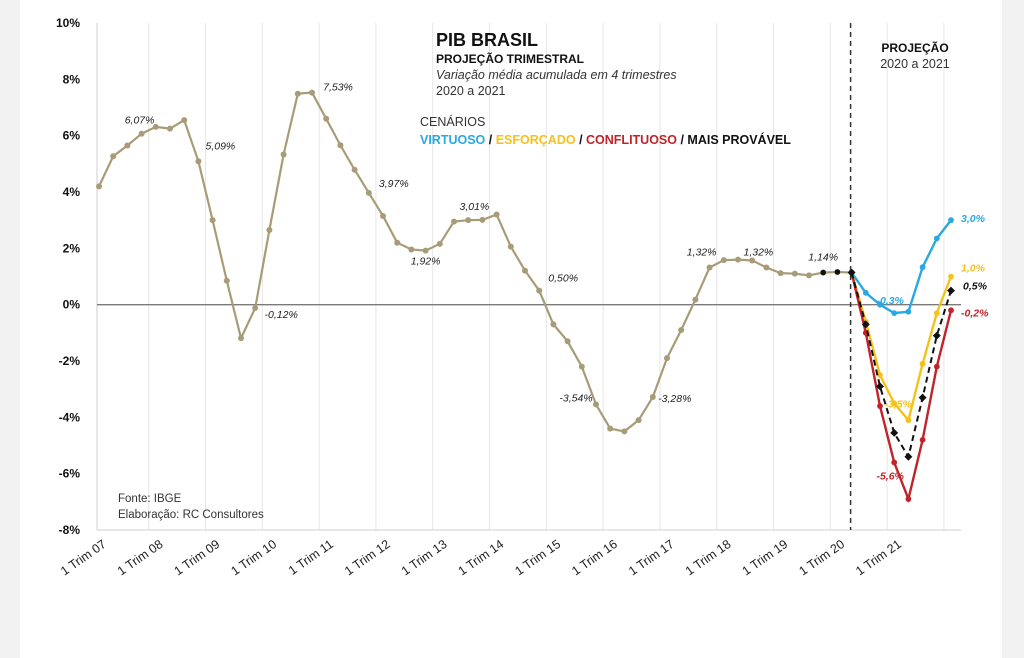  Describe the element at coordinates (426, 262) in the screenshot. I see `data-label: 1,92%` at that location.